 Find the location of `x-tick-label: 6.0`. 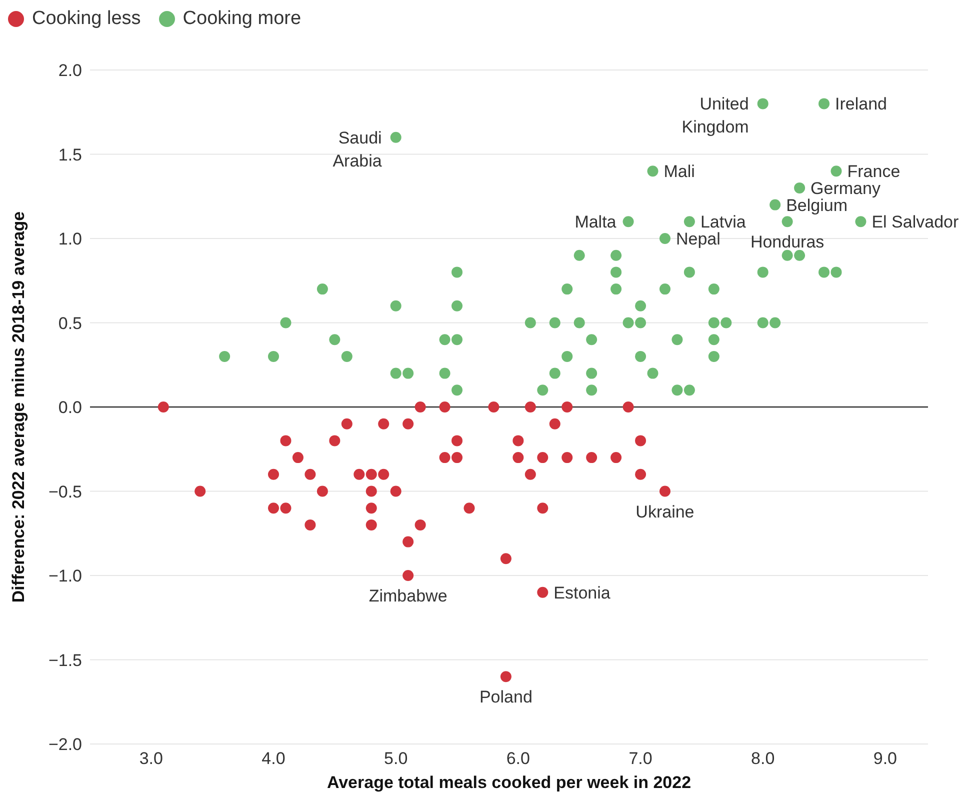

x-tick-label: 6.0 is located at coordinates (518, 758).